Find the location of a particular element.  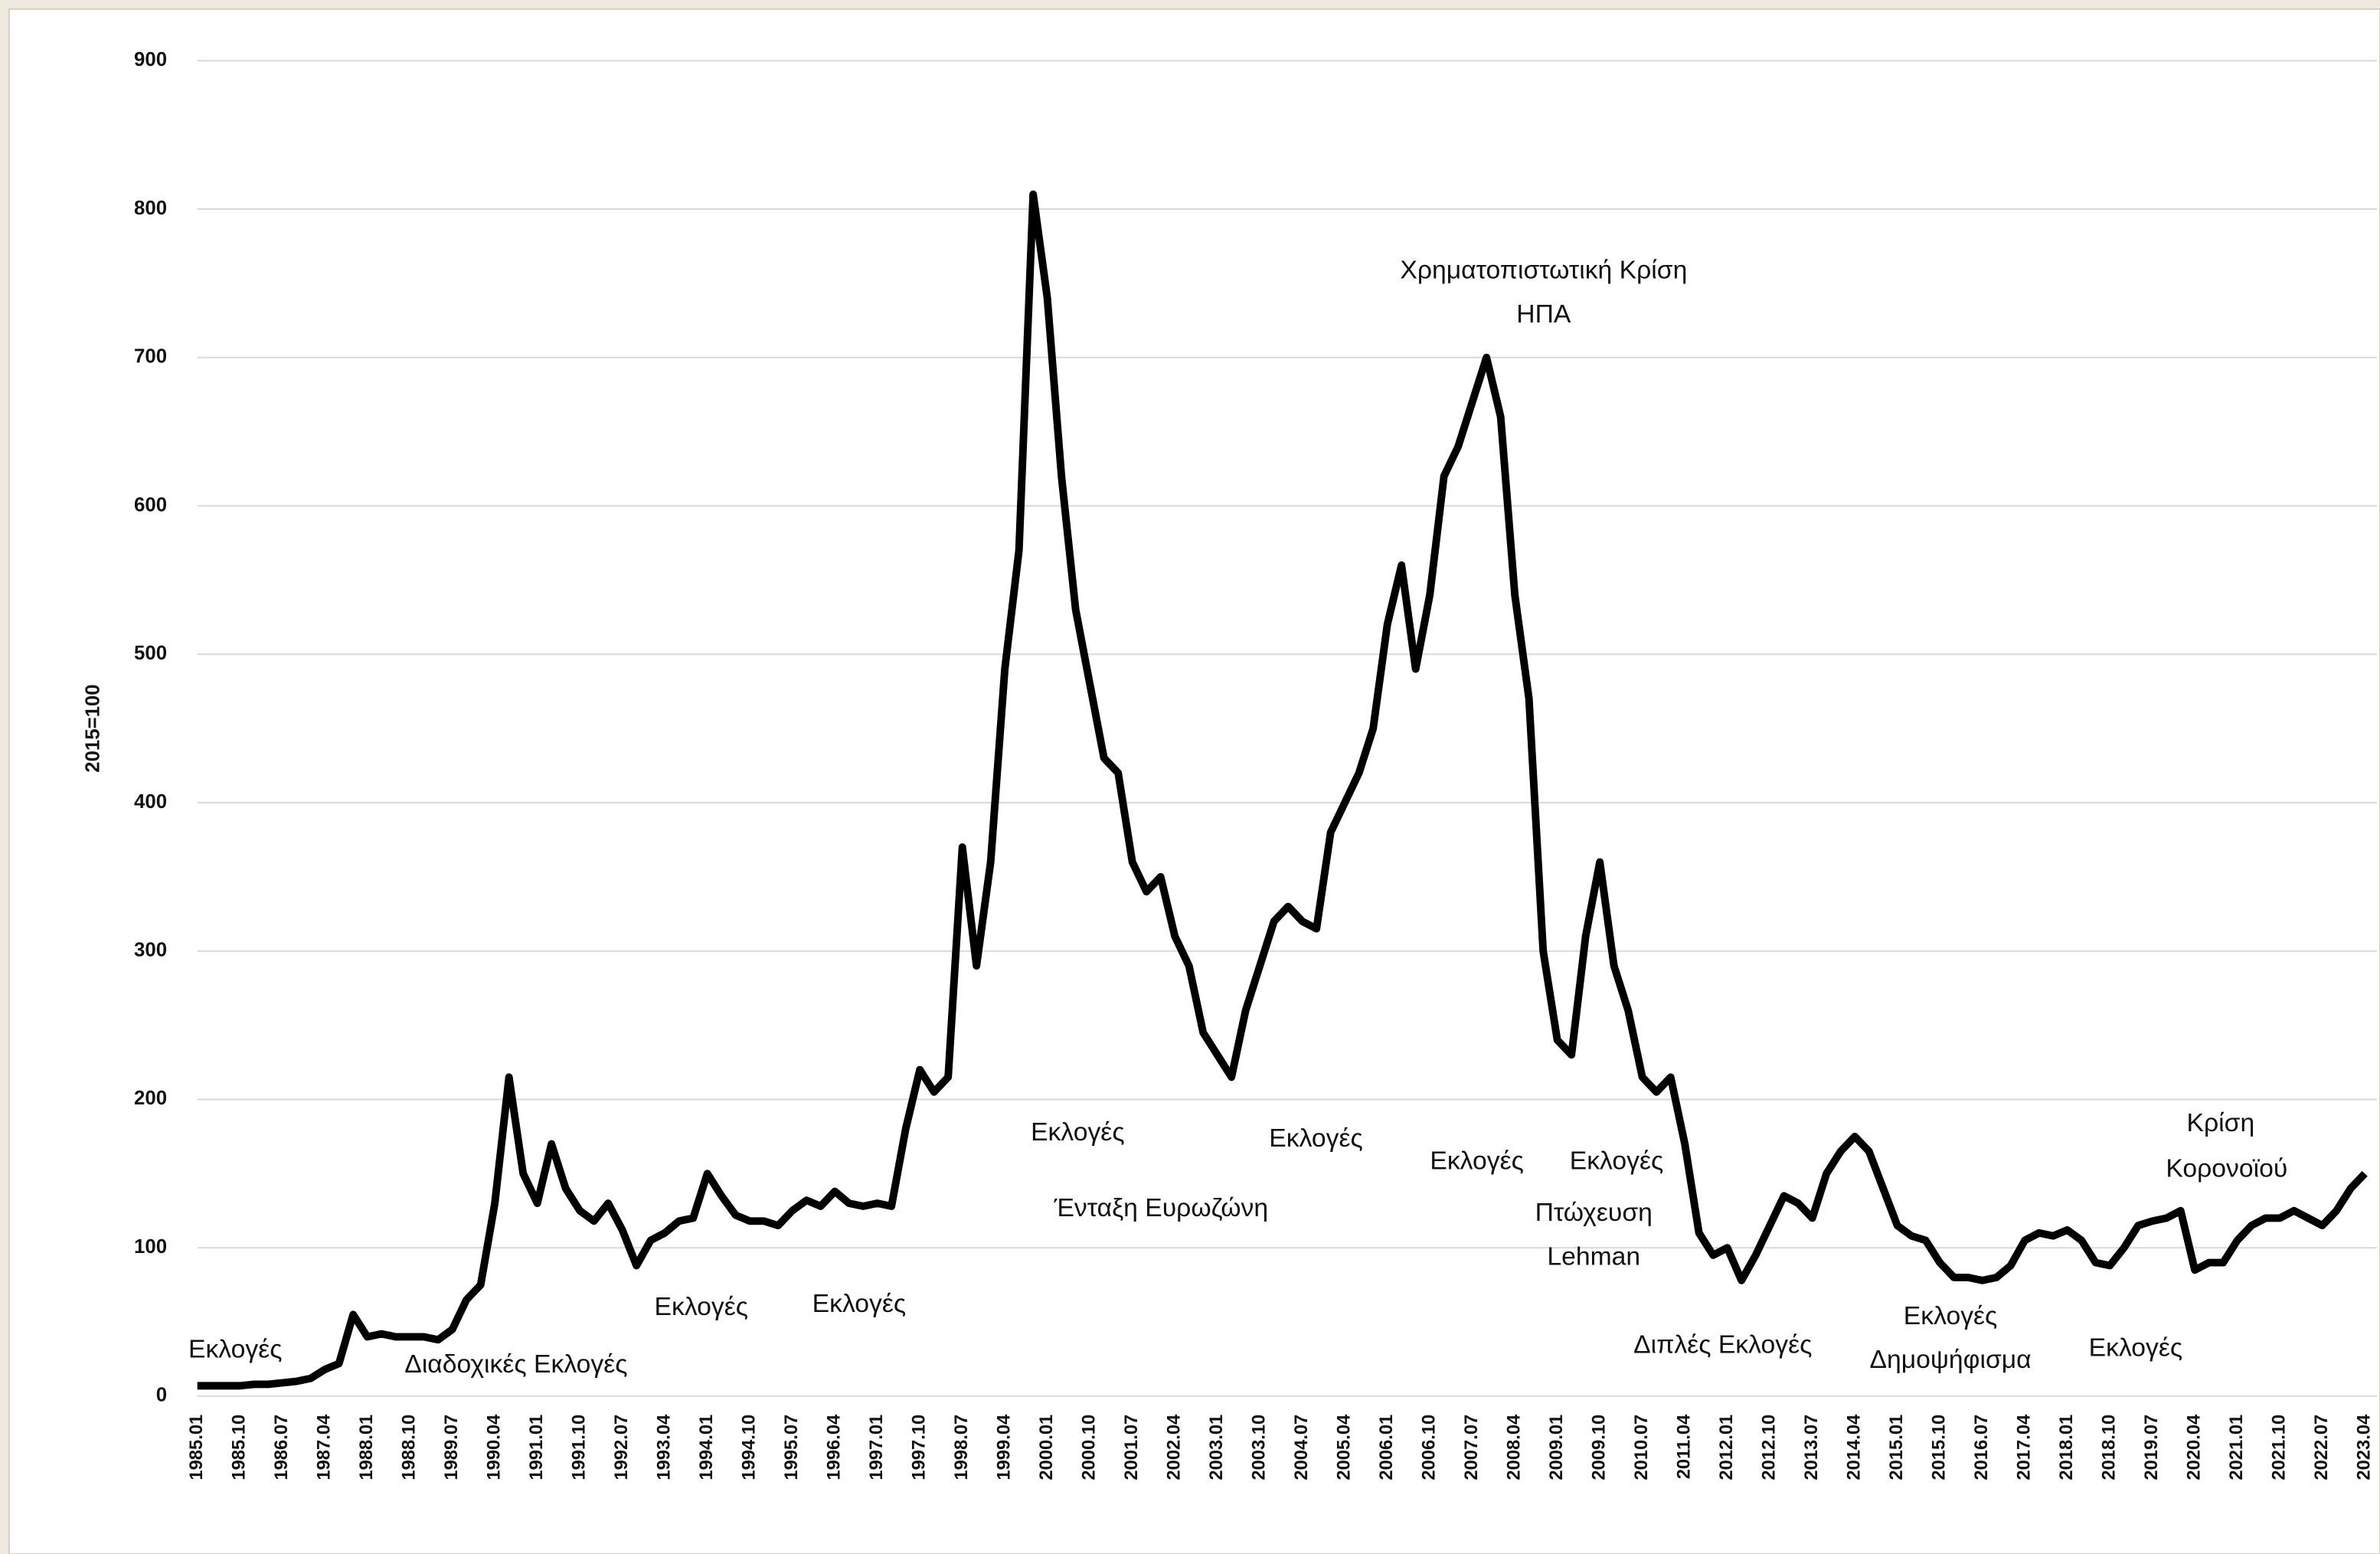

x-tick-label: 1992.07 is located at coordinates (621, 1447).